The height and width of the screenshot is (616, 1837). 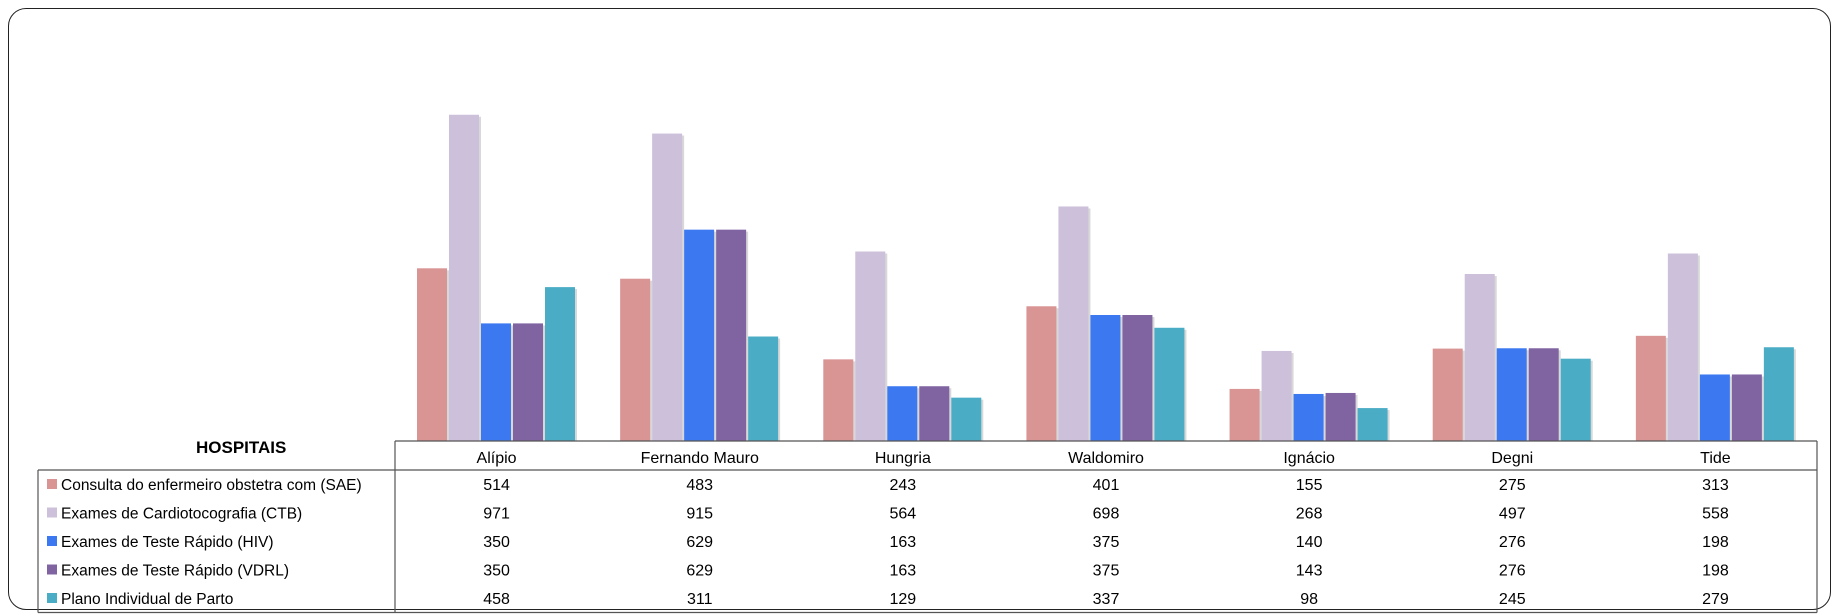 I want to click on series-label: Plano Individual de Parto, so click(x=147, y=599).